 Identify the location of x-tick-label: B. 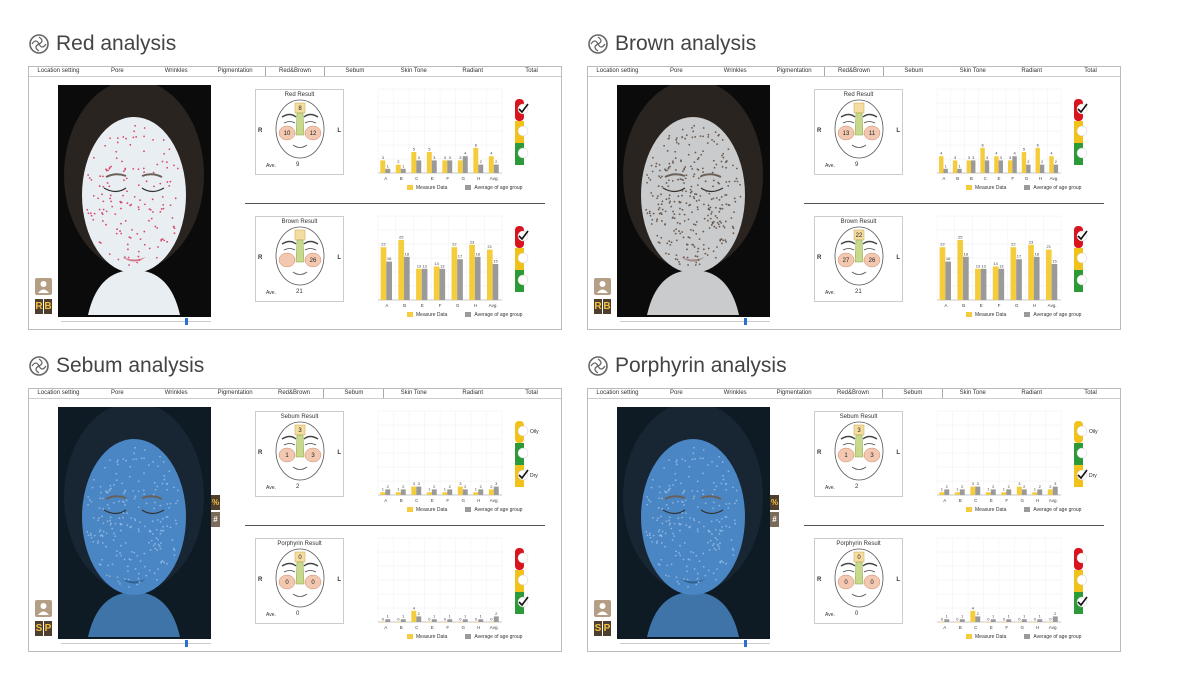
(401, 178).